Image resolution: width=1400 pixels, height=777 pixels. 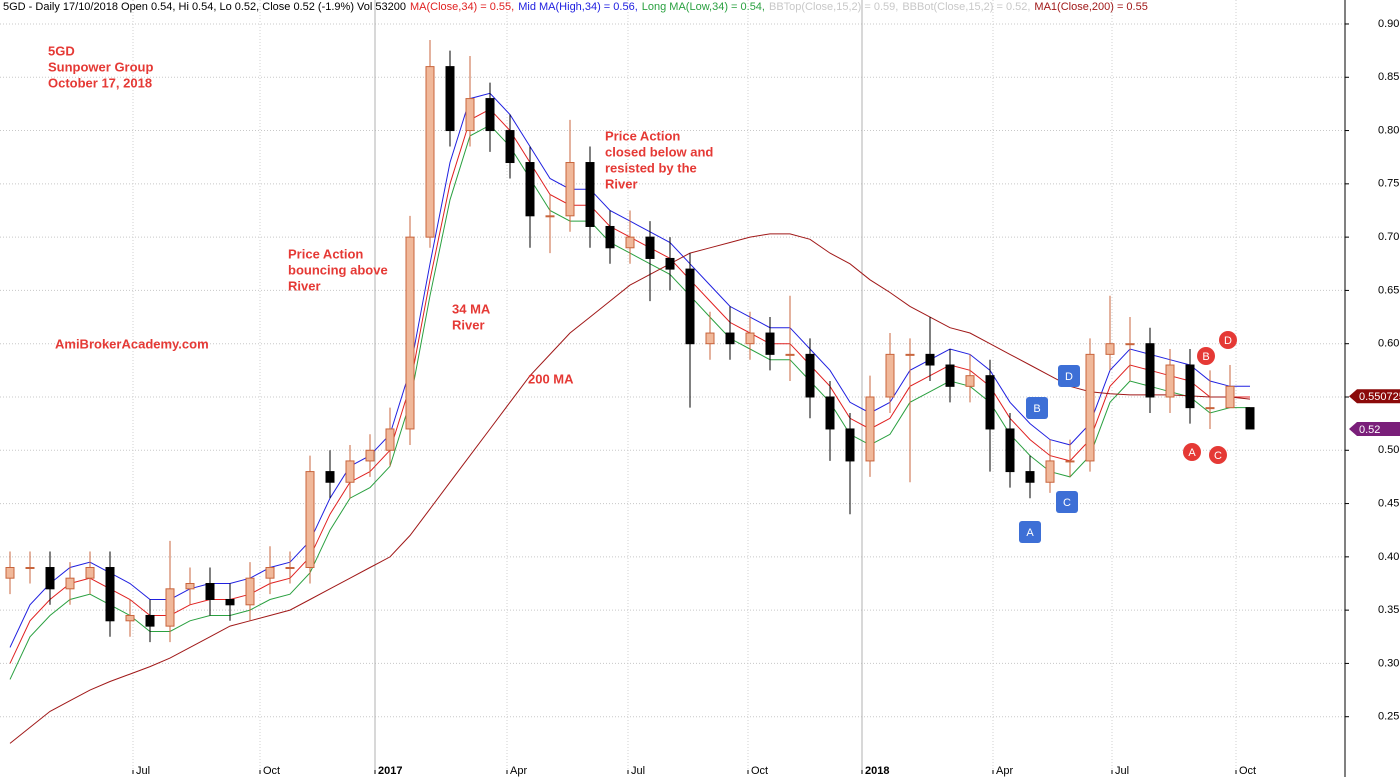 What do you see at coordinates (1388, 344) in the screenshot?
I see `y-tick-label: 0.60` at bounding box center [1388, 344].